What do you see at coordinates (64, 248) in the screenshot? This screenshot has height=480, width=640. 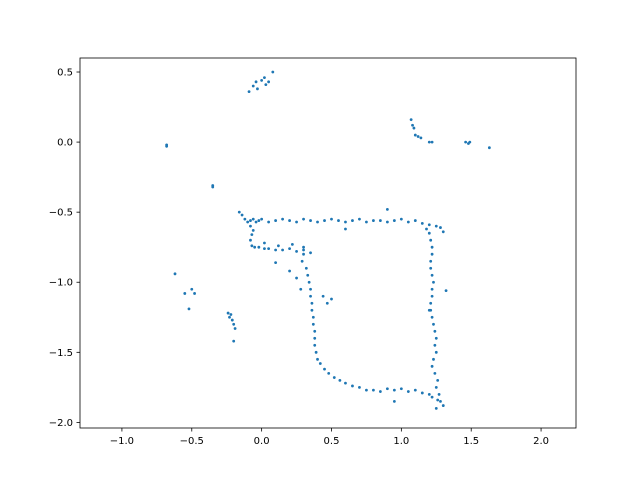 I see `y-axis-ticks: 0.5 0.0 −0.5 −1.0 −1.5 −2.0` at bounding box center [64, 248].